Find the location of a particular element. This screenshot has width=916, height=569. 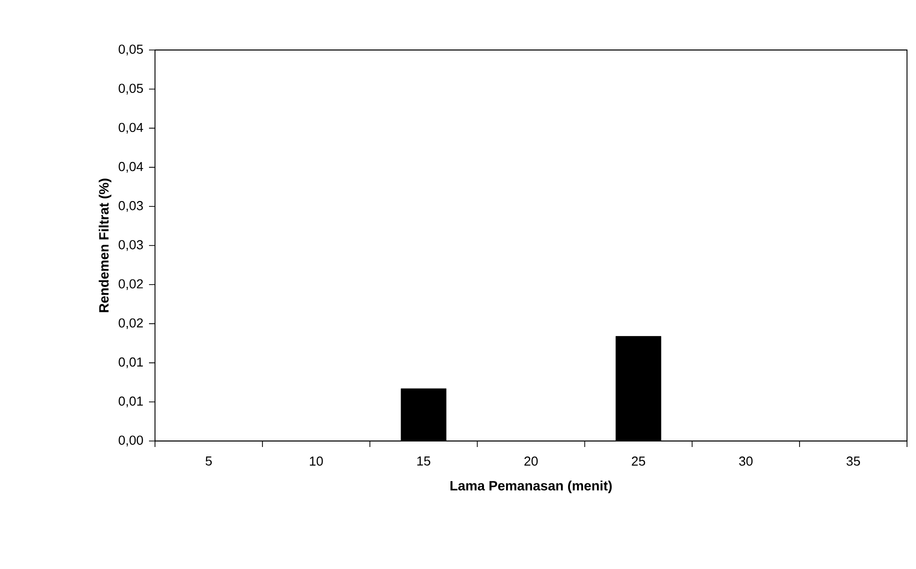

x-tick-label: 15 is located at coordinates (423, 461).